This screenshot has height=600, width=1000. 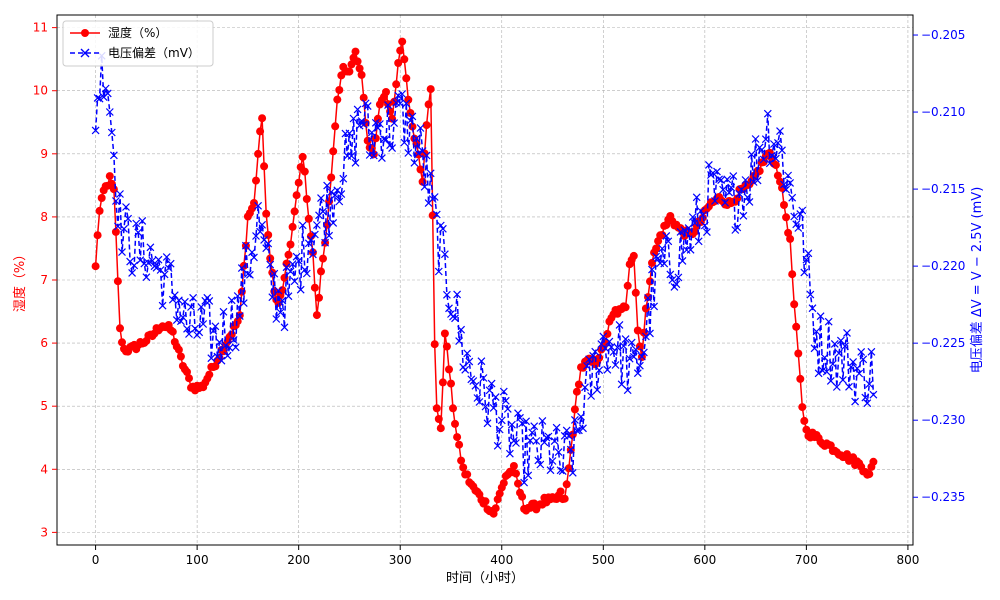 What do you see at coordinates (943, 35) in the screenshot?
I see `y-right-tick-label: −0.205` at bounding box center [943, 35].